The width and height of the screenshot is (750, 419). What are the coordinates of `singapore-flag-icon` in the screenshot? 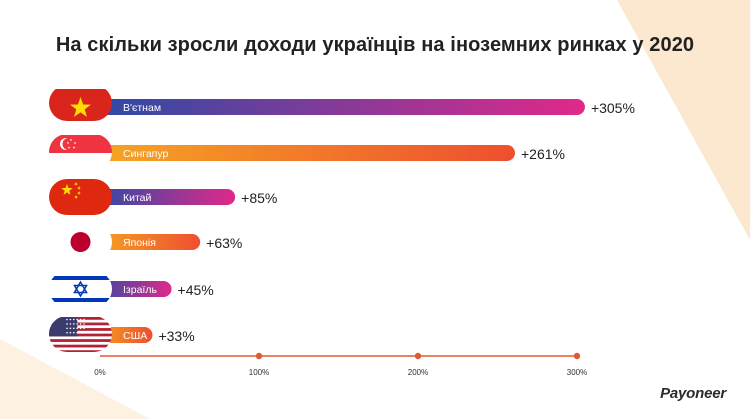 It's located at (80, 152).